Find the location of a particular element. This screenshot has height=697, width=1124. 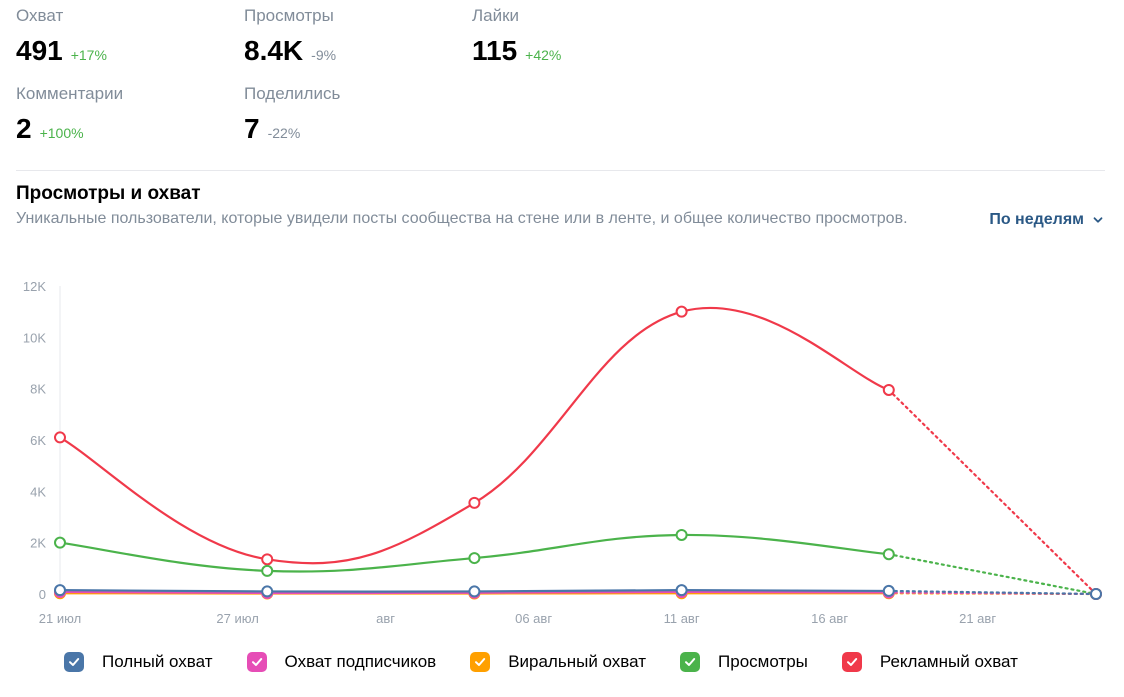

x-tick-label: 11 авг is located at coordinates (682, 618).